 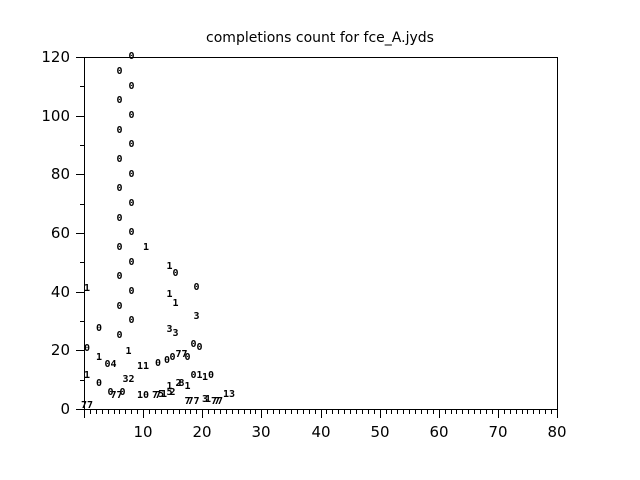 What do you see at coordinates (169, 329) in the screenshot?
I see `data-point: 3` at bounding box center [169, 329].